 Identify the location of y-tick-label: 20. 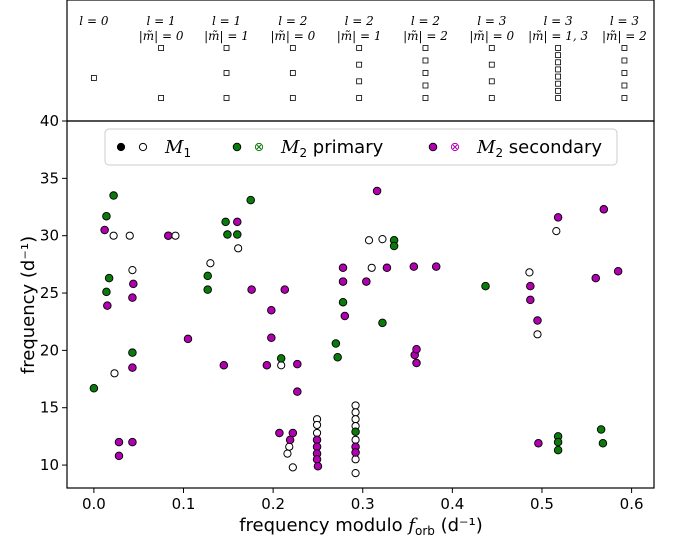
(49, 350).